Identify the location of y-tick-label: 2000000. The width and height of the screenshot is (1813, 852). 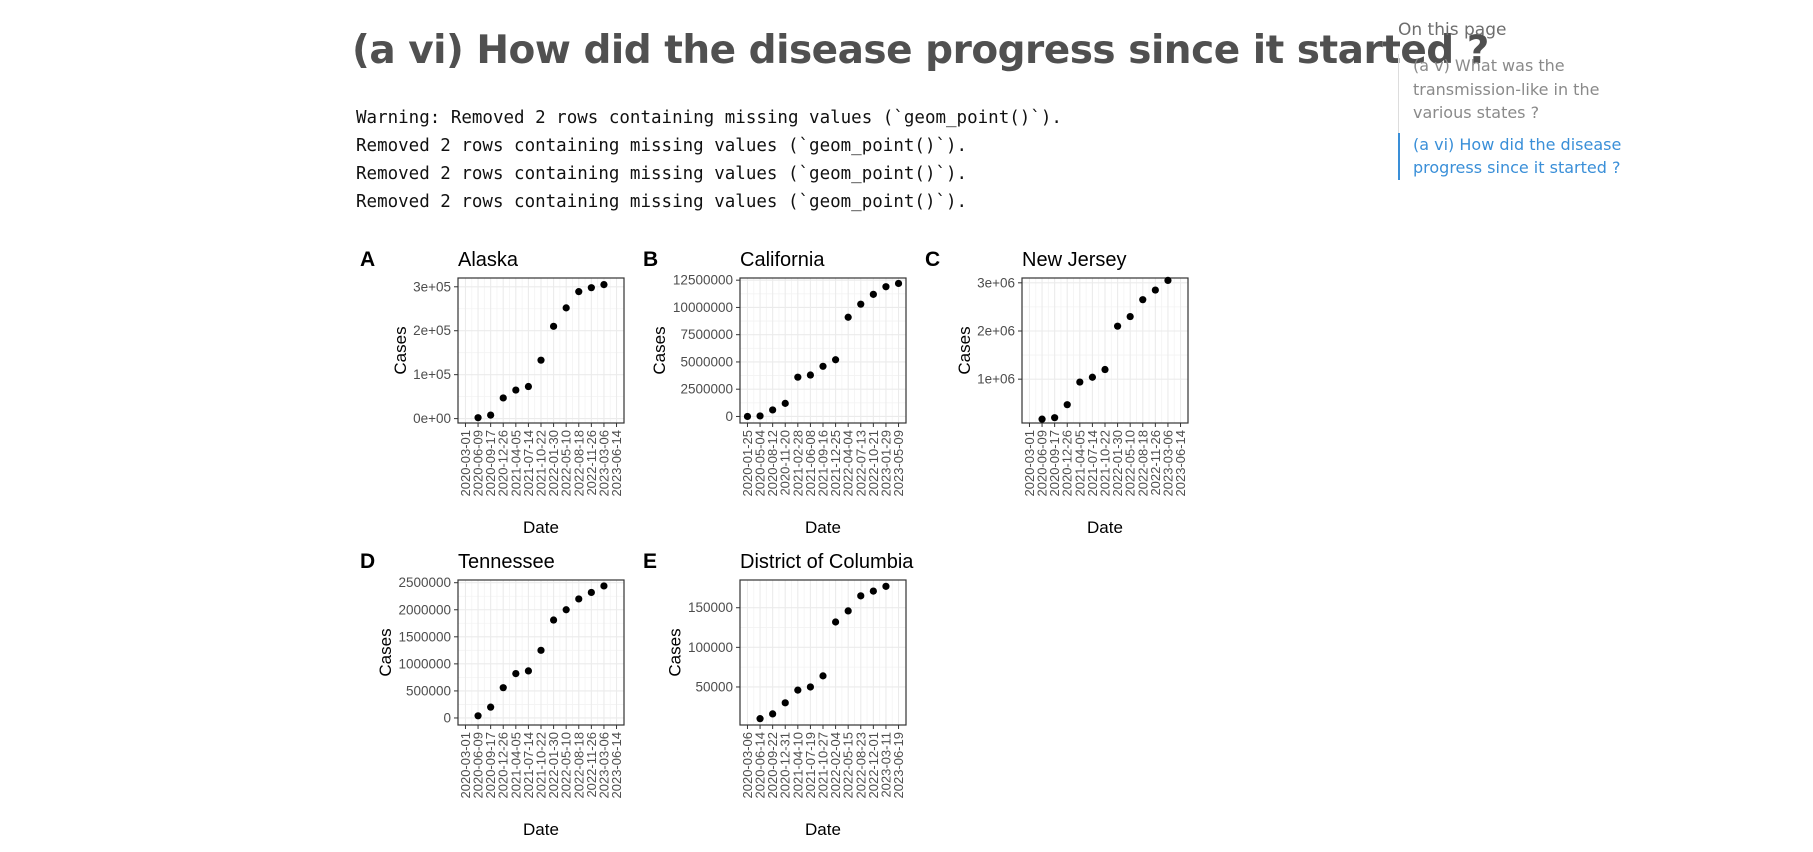
(424, 609).